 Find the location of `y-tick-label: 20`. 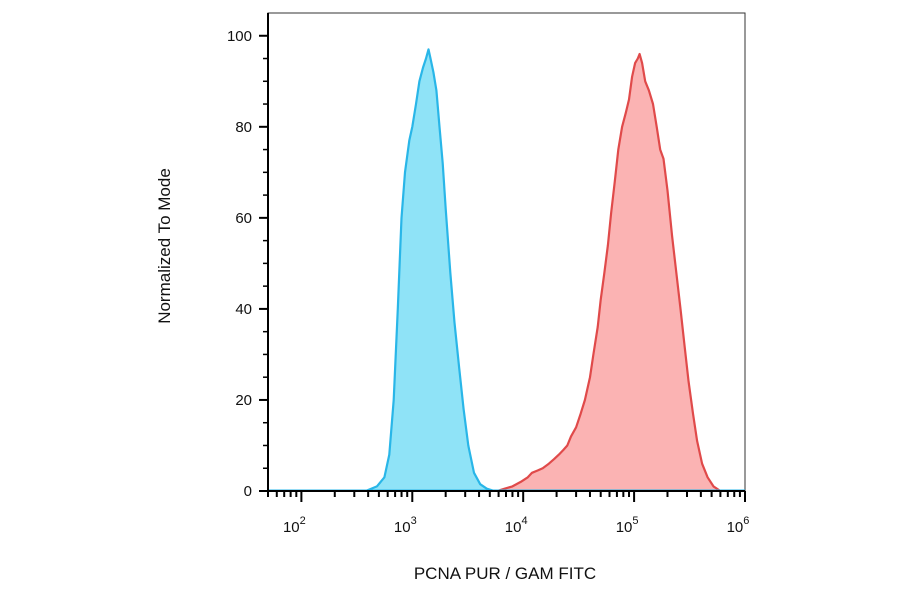

y-tick-label: 20 is located at coordinates (243, 400).